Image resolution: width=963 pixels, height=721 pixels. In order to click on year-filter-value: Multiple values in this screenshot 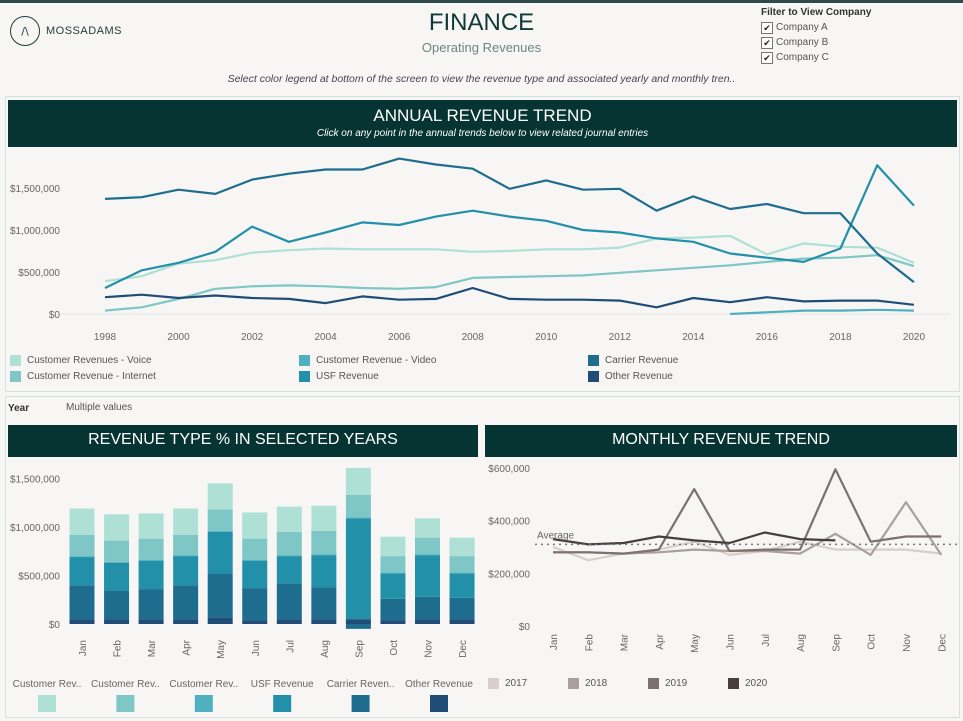, I will do `click(99, 407)`.